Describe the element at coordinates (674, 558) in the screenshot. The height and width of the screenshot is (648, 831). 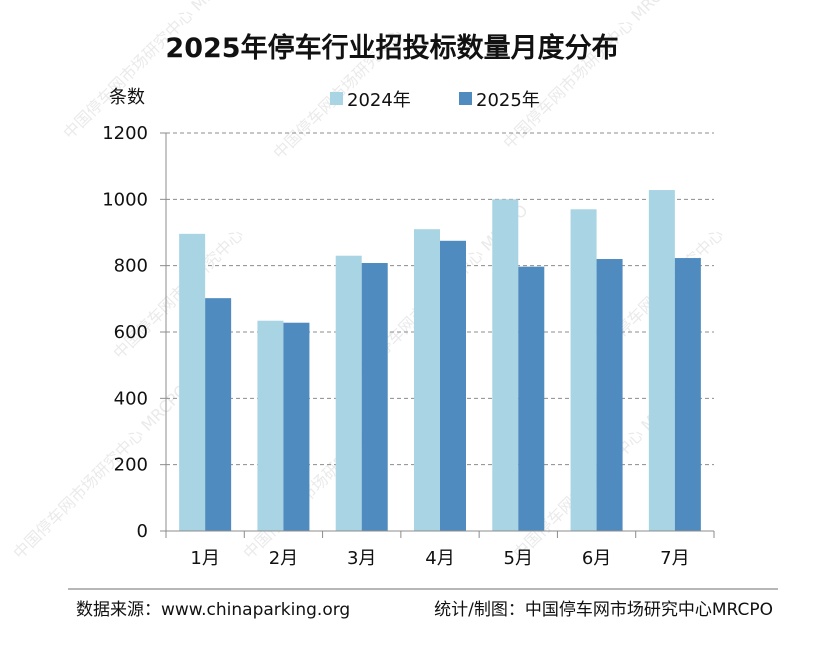
I see `x-tick-label: 7月` at that location.